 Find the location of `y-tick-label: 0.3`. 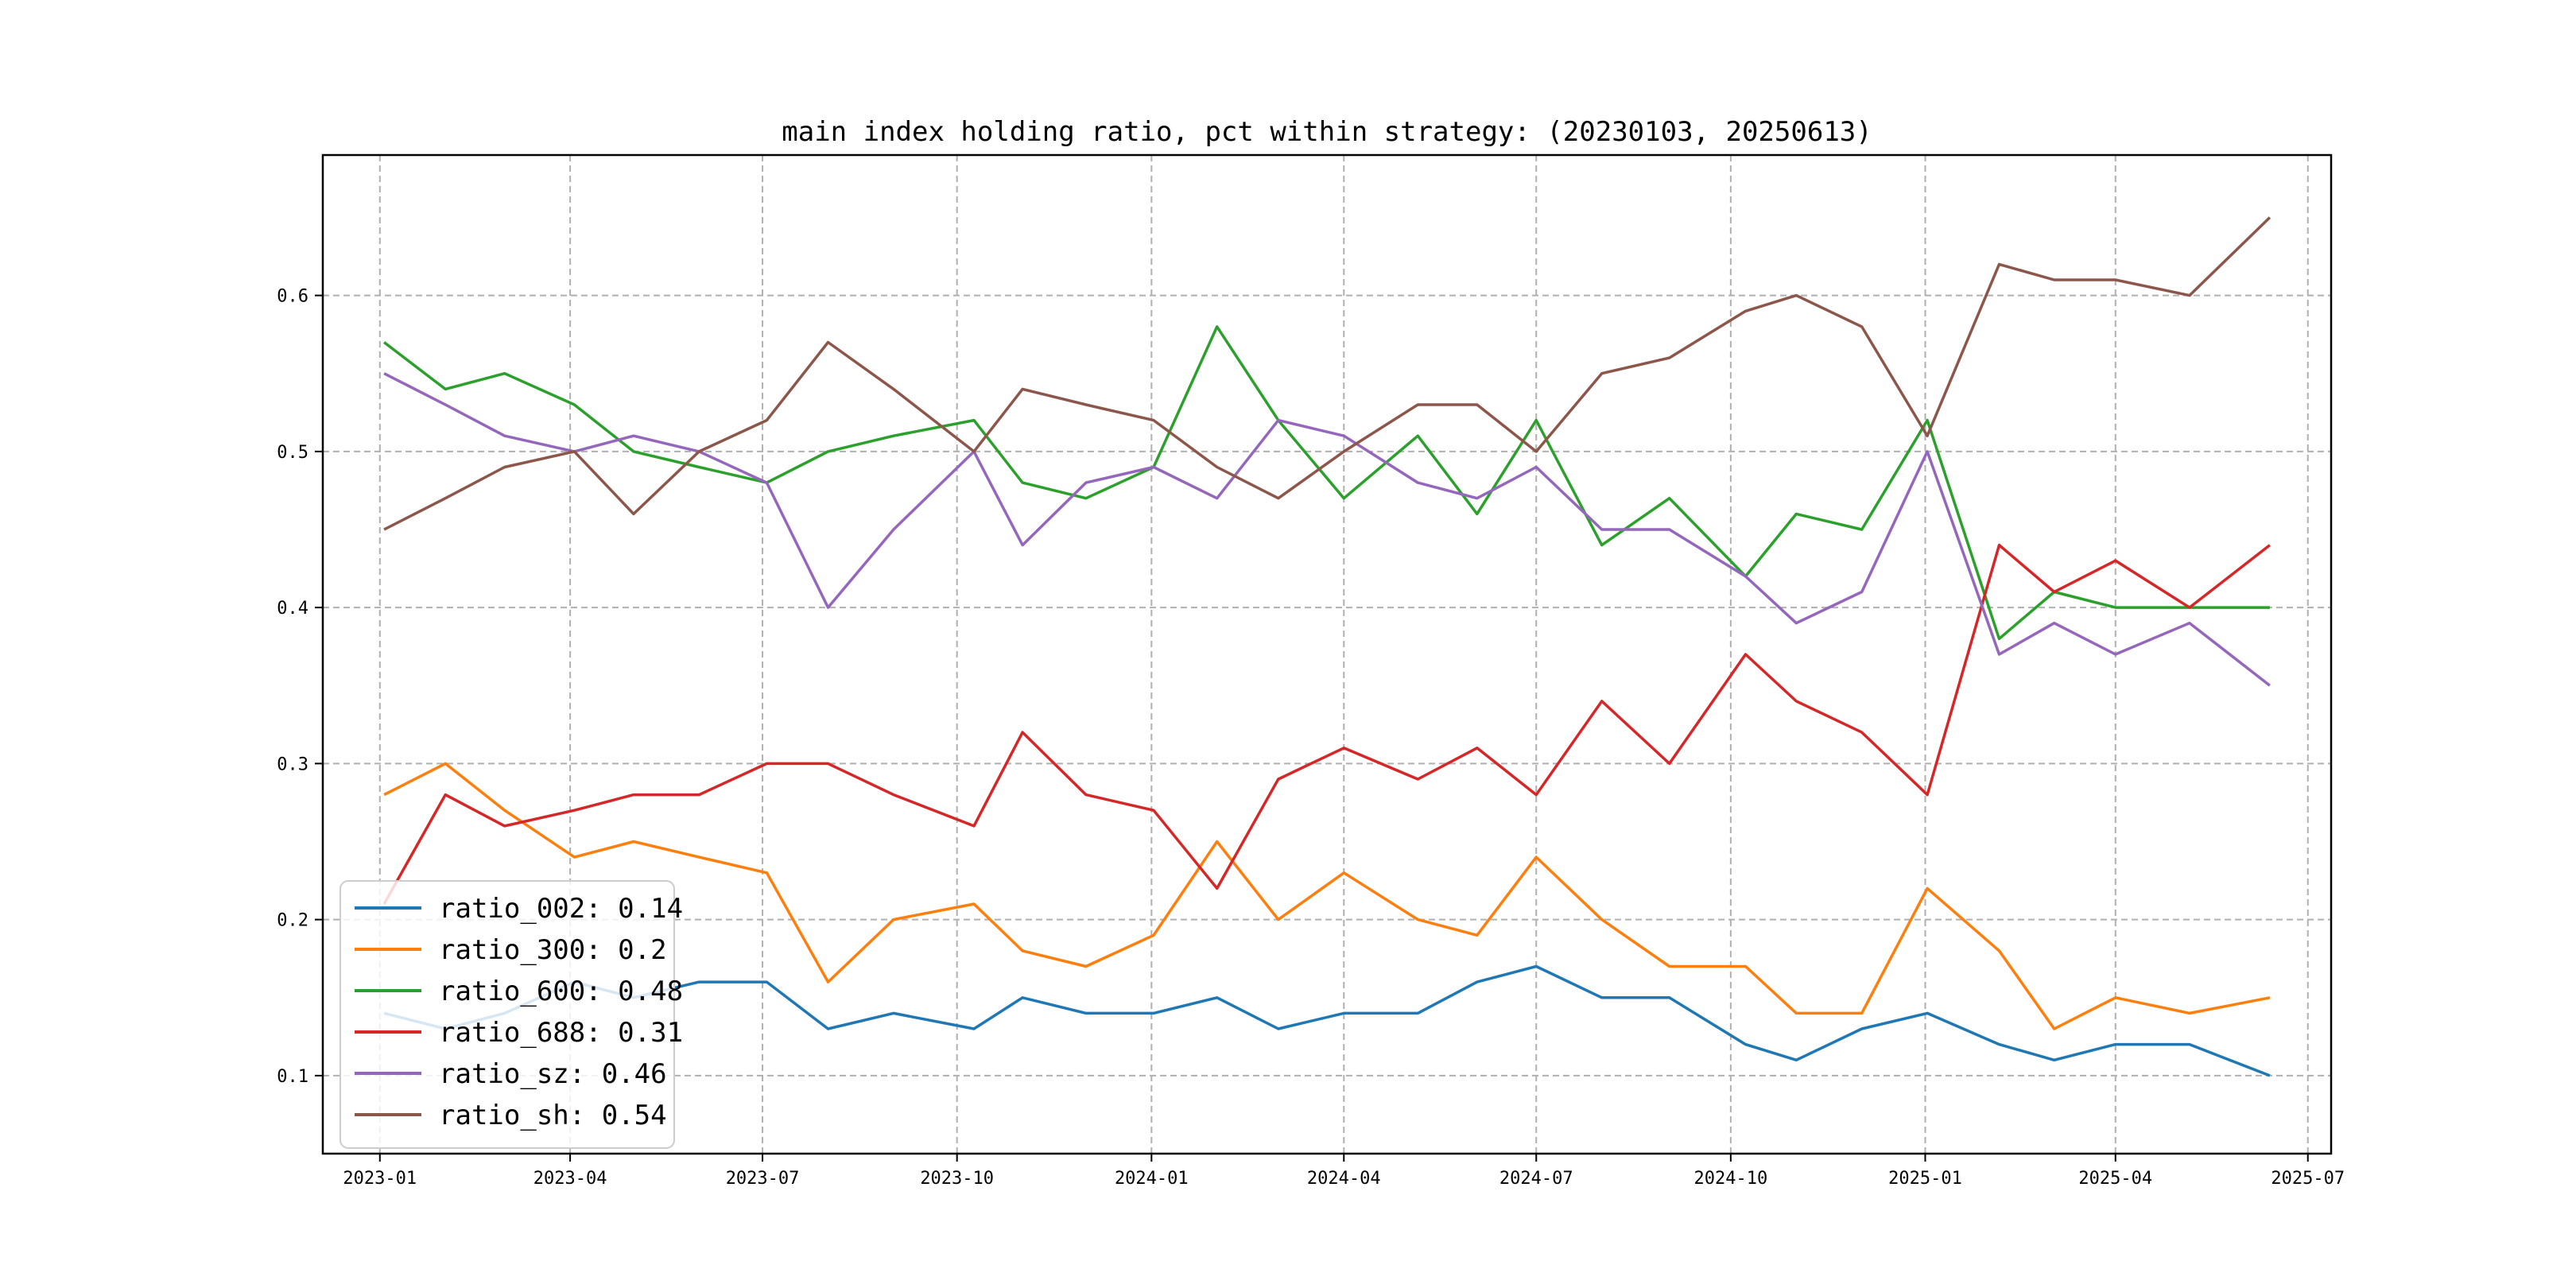

y-tick-label: 0.3 is located at coordinates (292, 765).